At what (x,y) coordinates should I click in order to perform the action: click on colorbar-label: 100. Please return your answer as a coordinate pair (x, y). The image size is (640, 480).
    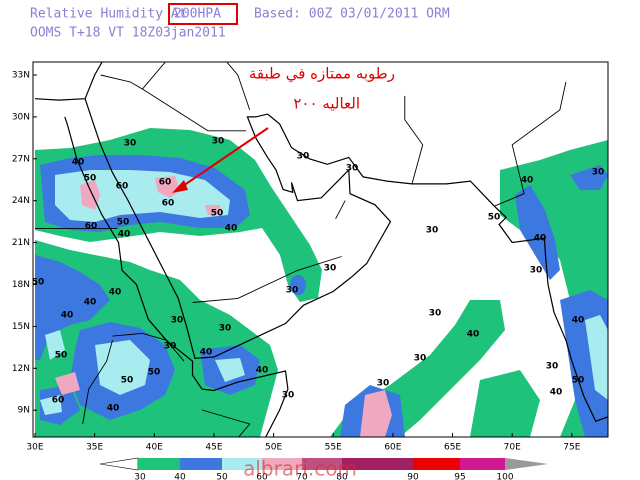
    Looking at the image, I should click on (504, 476).